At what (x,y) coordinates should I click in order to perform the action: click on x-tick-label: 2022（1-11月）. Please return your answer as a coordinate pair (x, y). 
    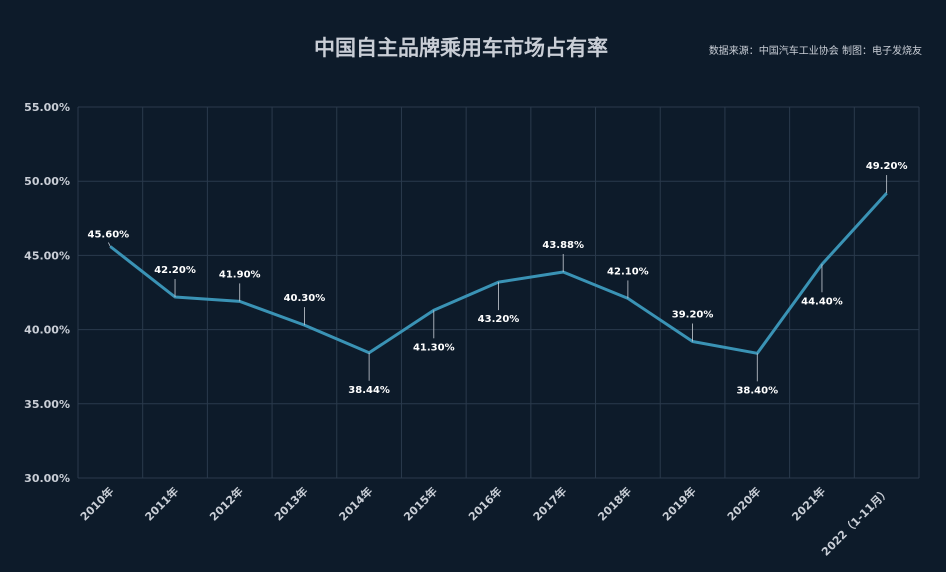
    Looking at the image, I should click on (856, 522).